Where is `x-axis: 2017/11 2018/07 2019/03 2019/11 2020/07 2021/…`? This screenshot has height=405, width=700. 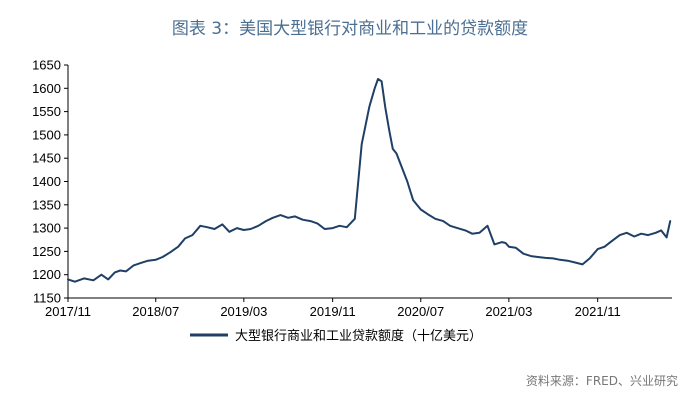 x-axis: 2017/11 2018/07 2019/03 2019/11 2020/07 2021/… is located at coordinates (358, 308).